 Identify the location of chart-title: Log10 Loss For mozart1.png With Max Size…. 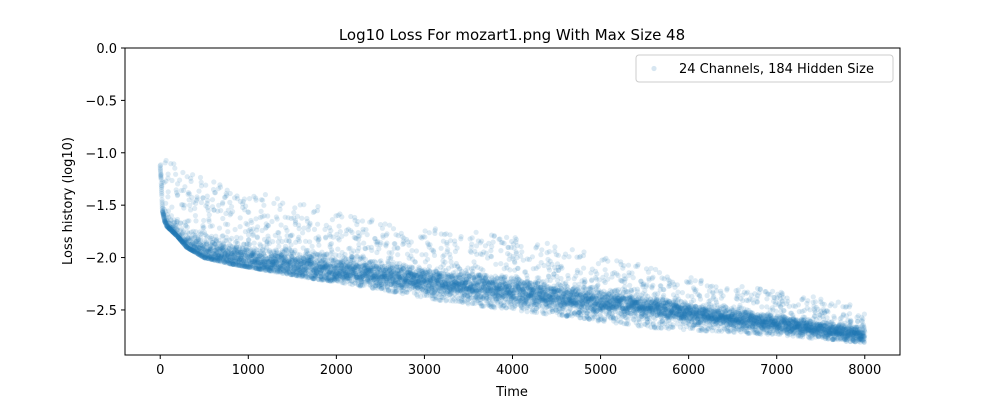
(512, 35).